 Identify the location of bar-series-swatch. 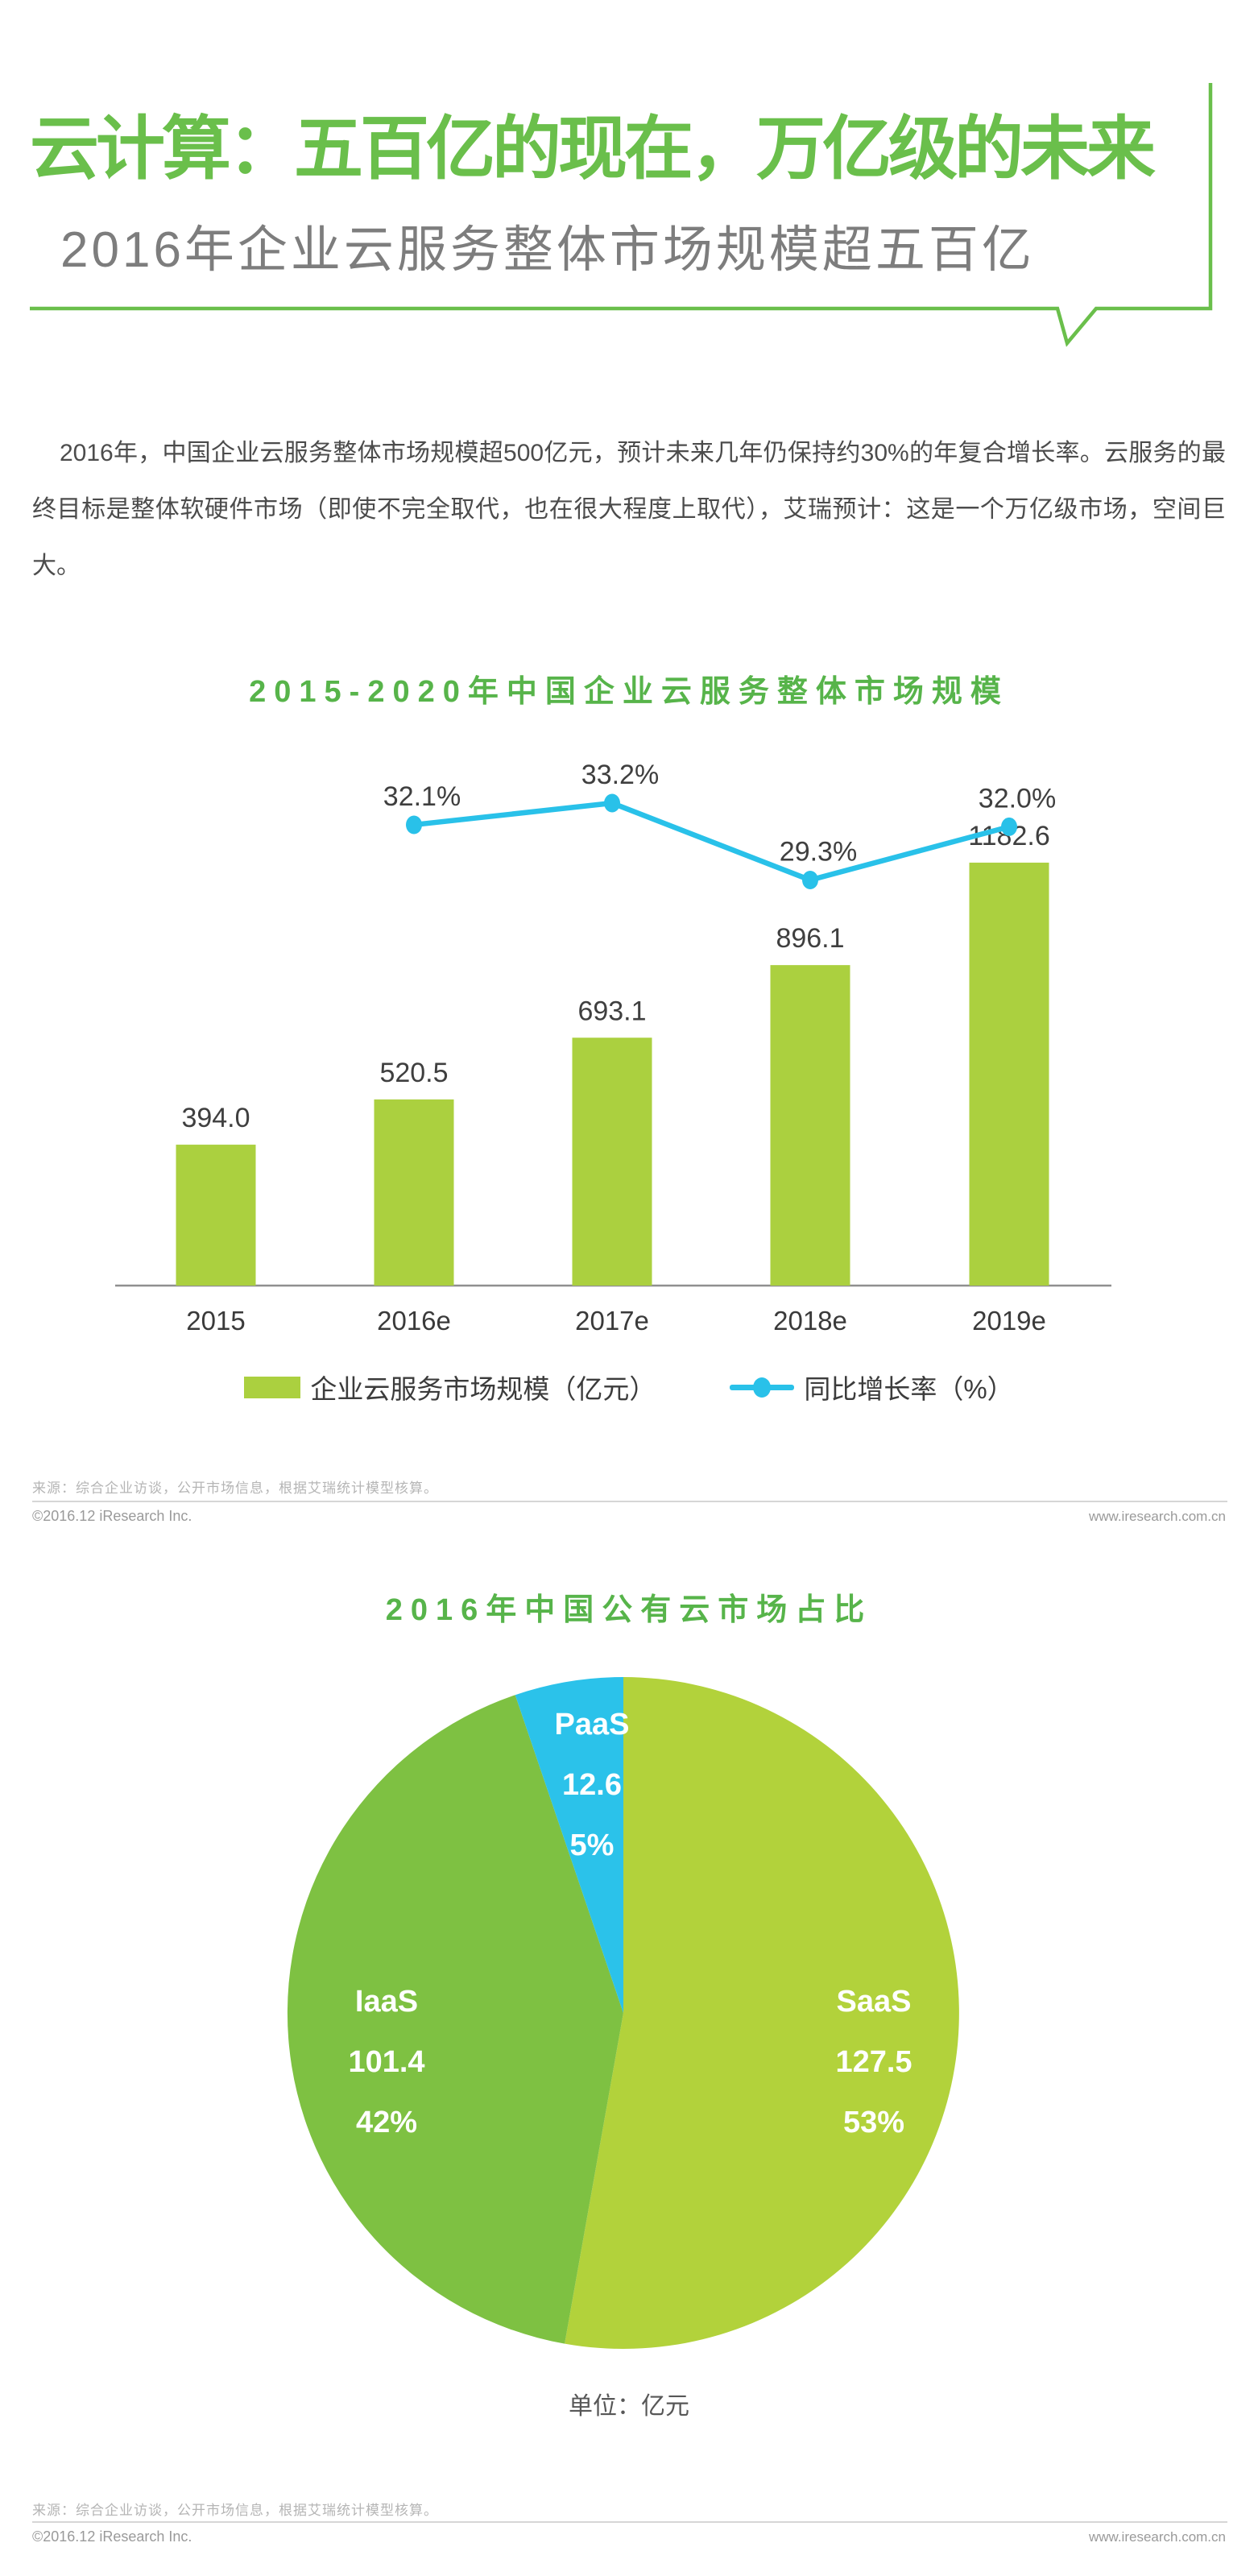
(272, 1387).